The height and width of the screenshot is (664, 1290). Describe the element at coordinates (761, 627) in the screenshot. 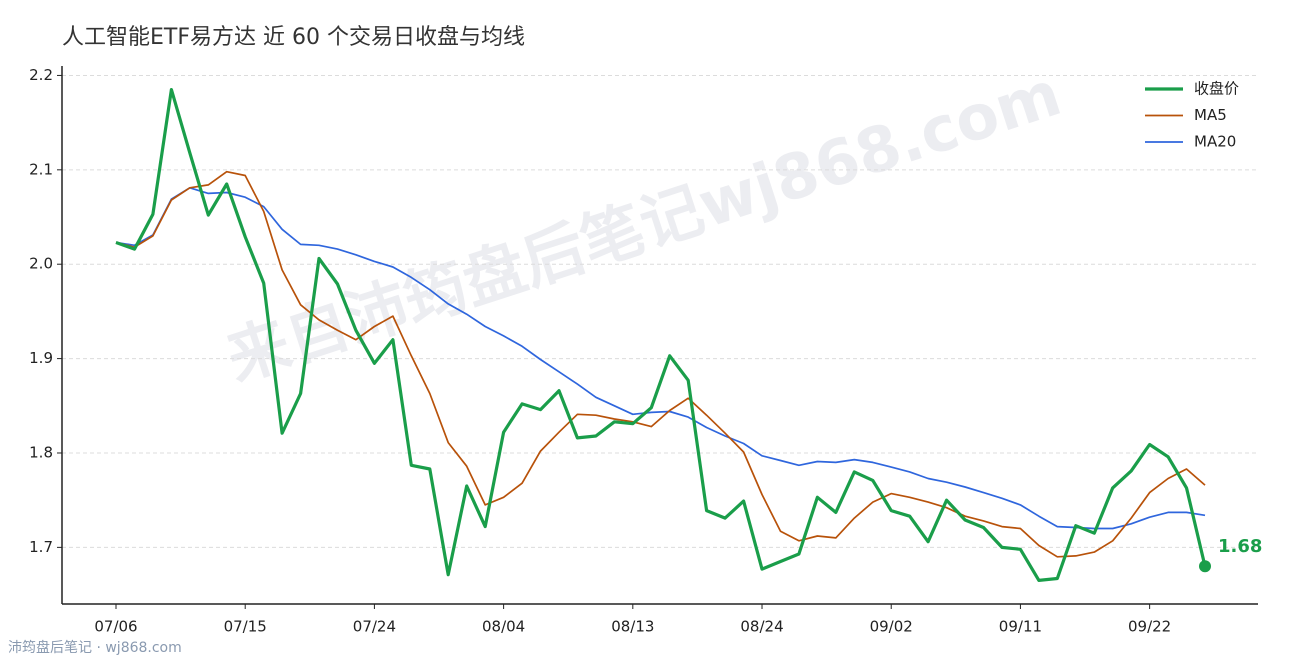

I see `x-tick-label: 08/24` at that location.